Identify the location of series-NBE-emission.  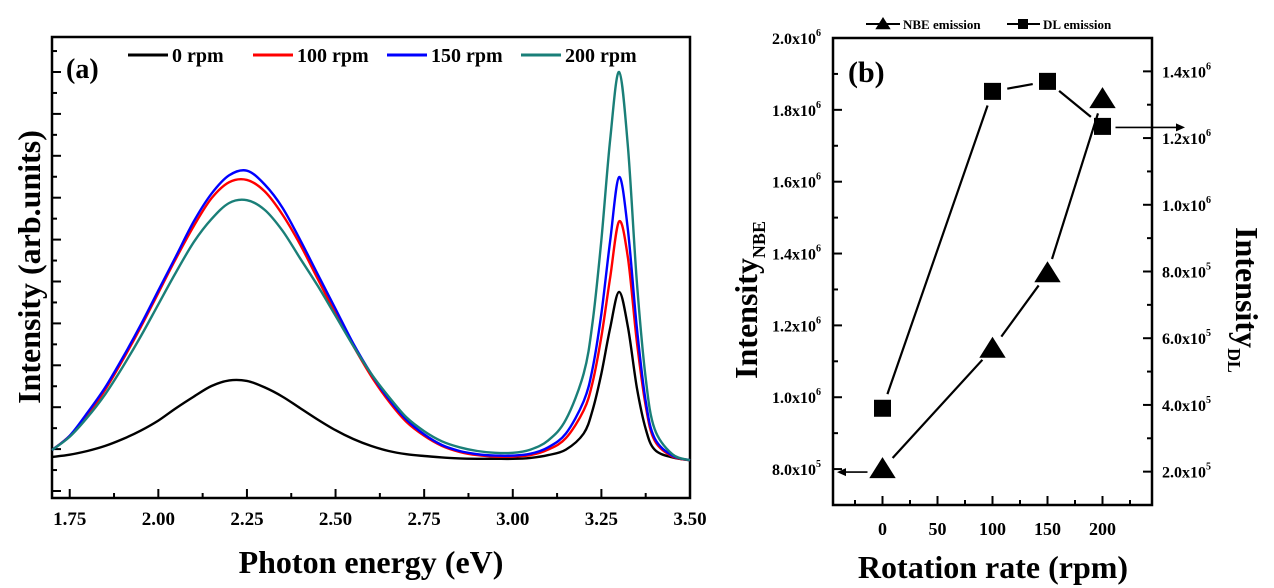
(992, 283).